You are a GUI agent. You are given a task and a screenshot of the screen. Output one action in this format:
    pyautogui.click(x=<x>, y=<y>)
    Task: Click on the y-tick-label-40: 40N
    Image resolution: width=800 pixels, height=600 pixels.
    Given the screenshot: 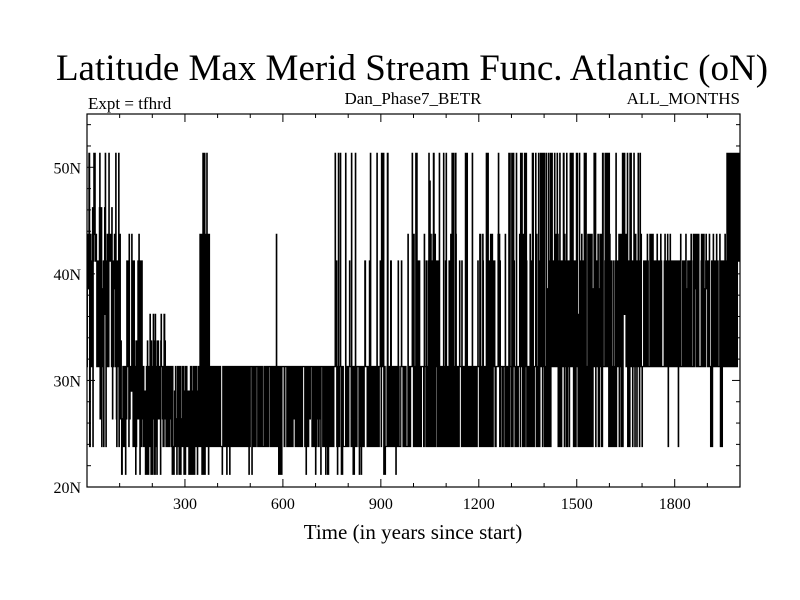 What is the action you would take?
    pyautogui.click(x=67, y=275)
    